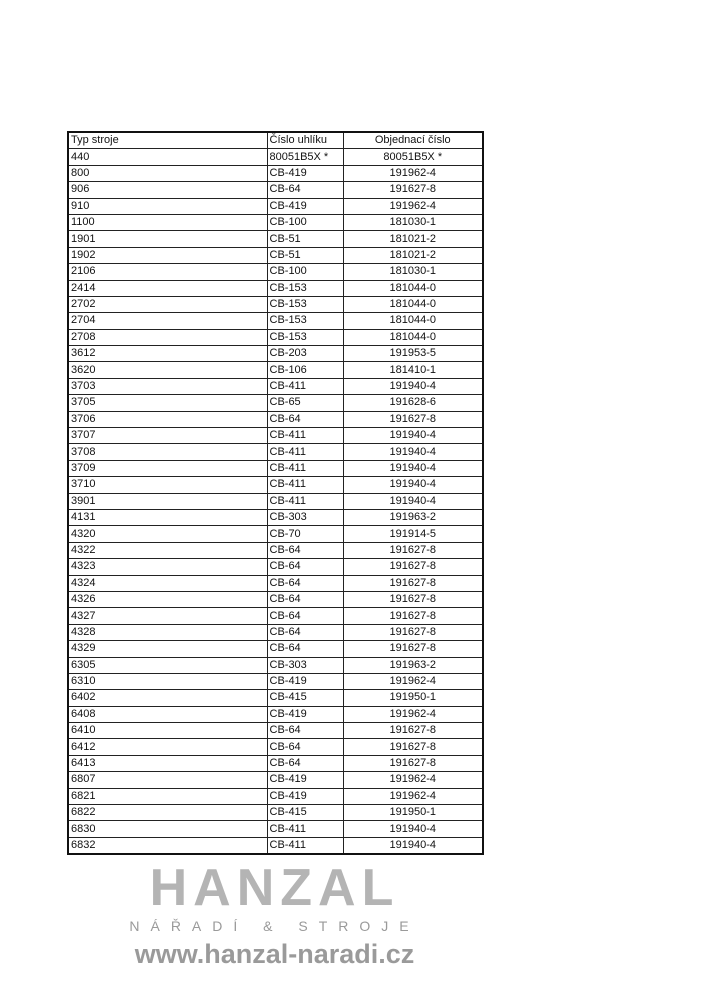 Image resolution: width=706 pixels, height=999 pixels. Describe the element at coordinates (413, 206) in the screenshot. I see `cell-order-number: 191962-4` at that location.